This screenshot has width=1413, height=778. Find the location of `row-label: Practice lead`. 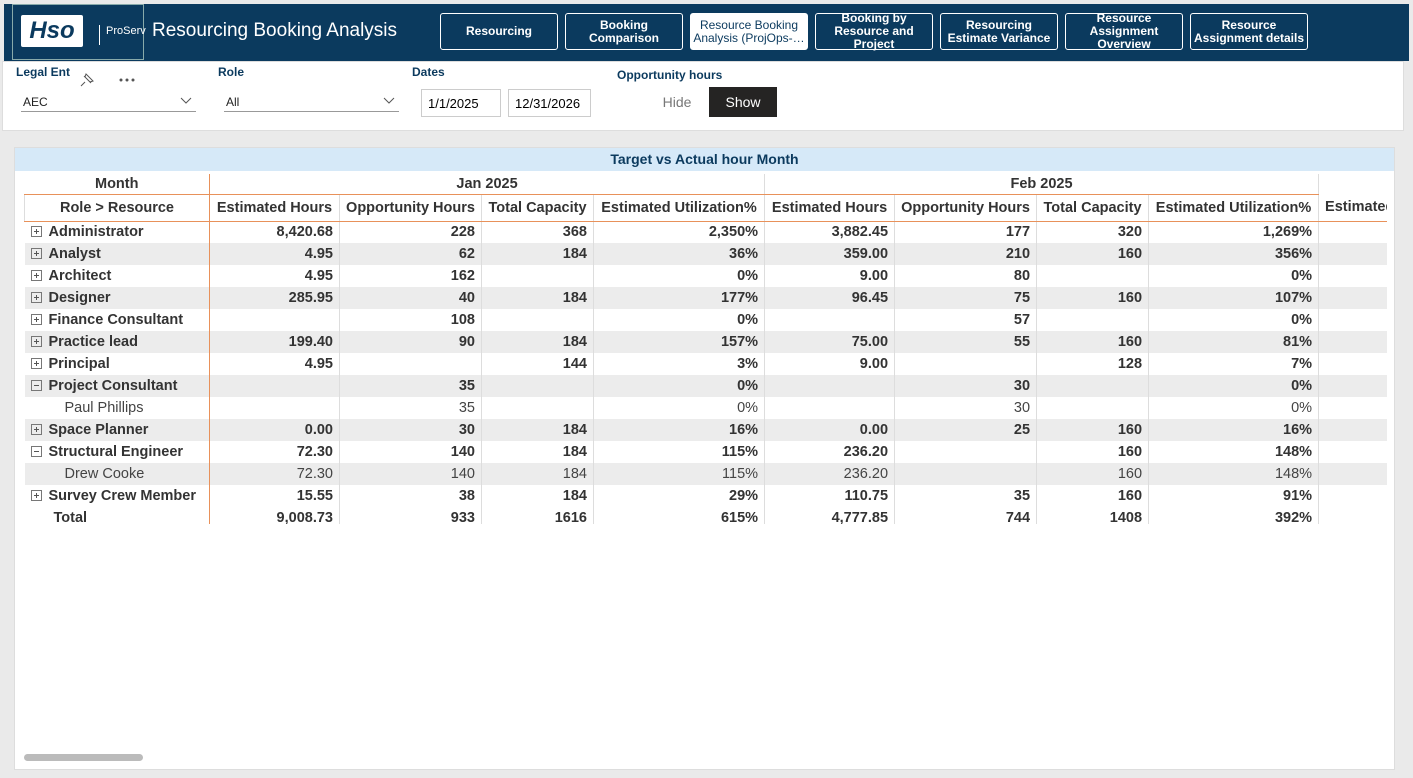

row-label: Practice lead is located at coordinates (93, 342).